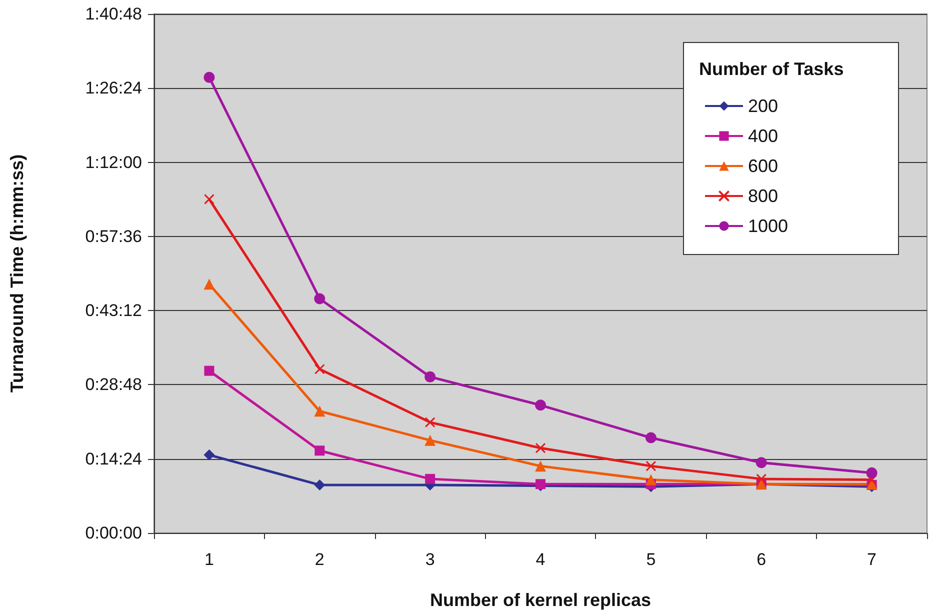  What do you see at coordinates (763, 106) in the screenshot?
I see `legend-label: 200` at bounding box center [763, 106].